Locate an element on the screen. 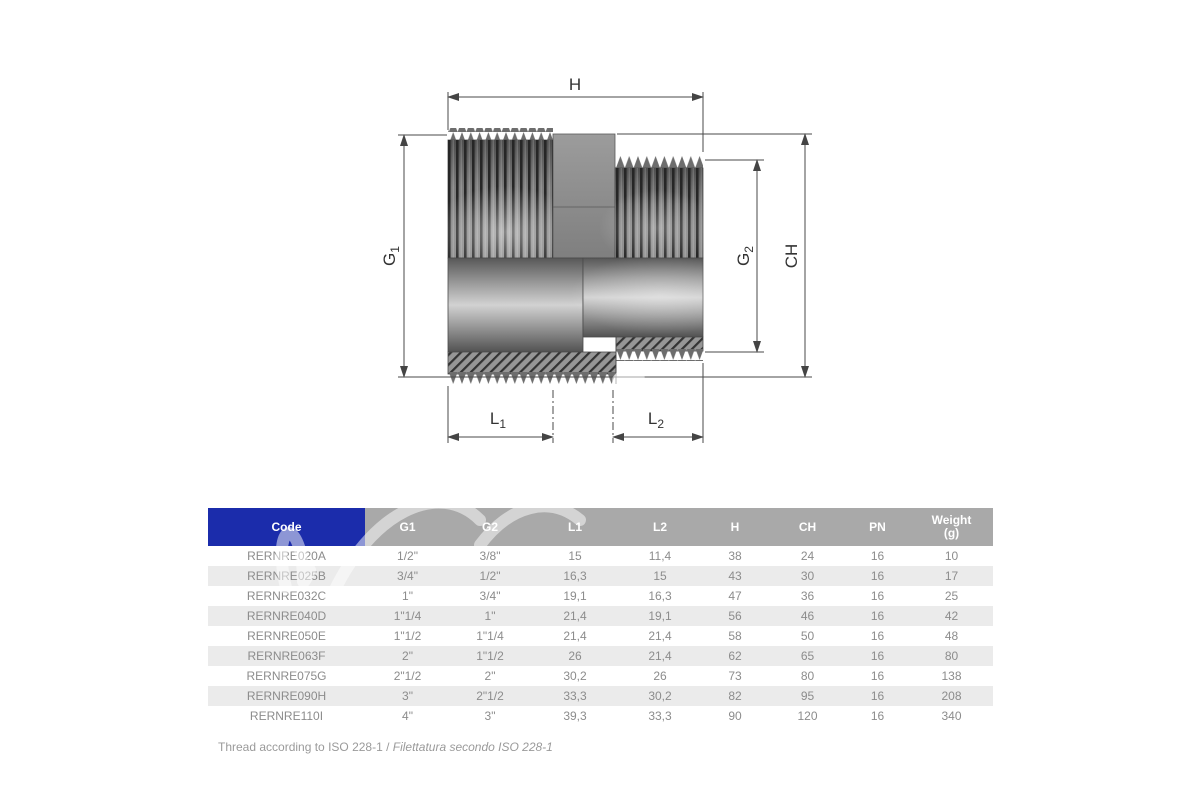 Image resolution: width=1200 pixels, height=800 pixels. table-cell-weight: 17 is located at coordinates (951, 576).